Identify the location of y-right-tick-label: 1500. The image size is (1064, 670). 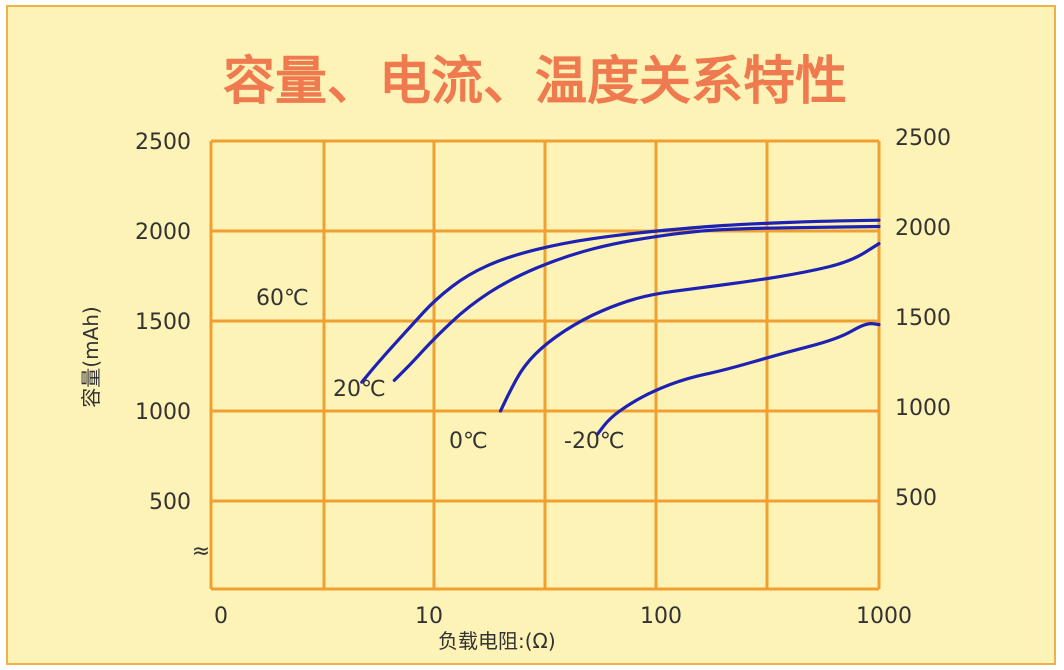
(923, 318).